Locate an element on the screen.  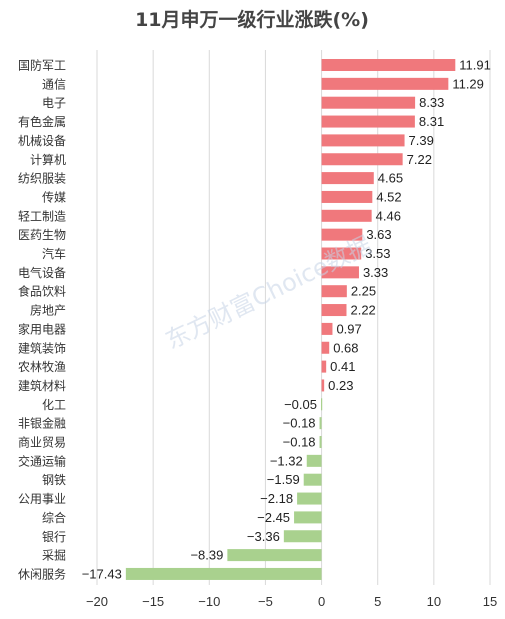
category-label: 钢铁 is located at coordinates (54, 480).